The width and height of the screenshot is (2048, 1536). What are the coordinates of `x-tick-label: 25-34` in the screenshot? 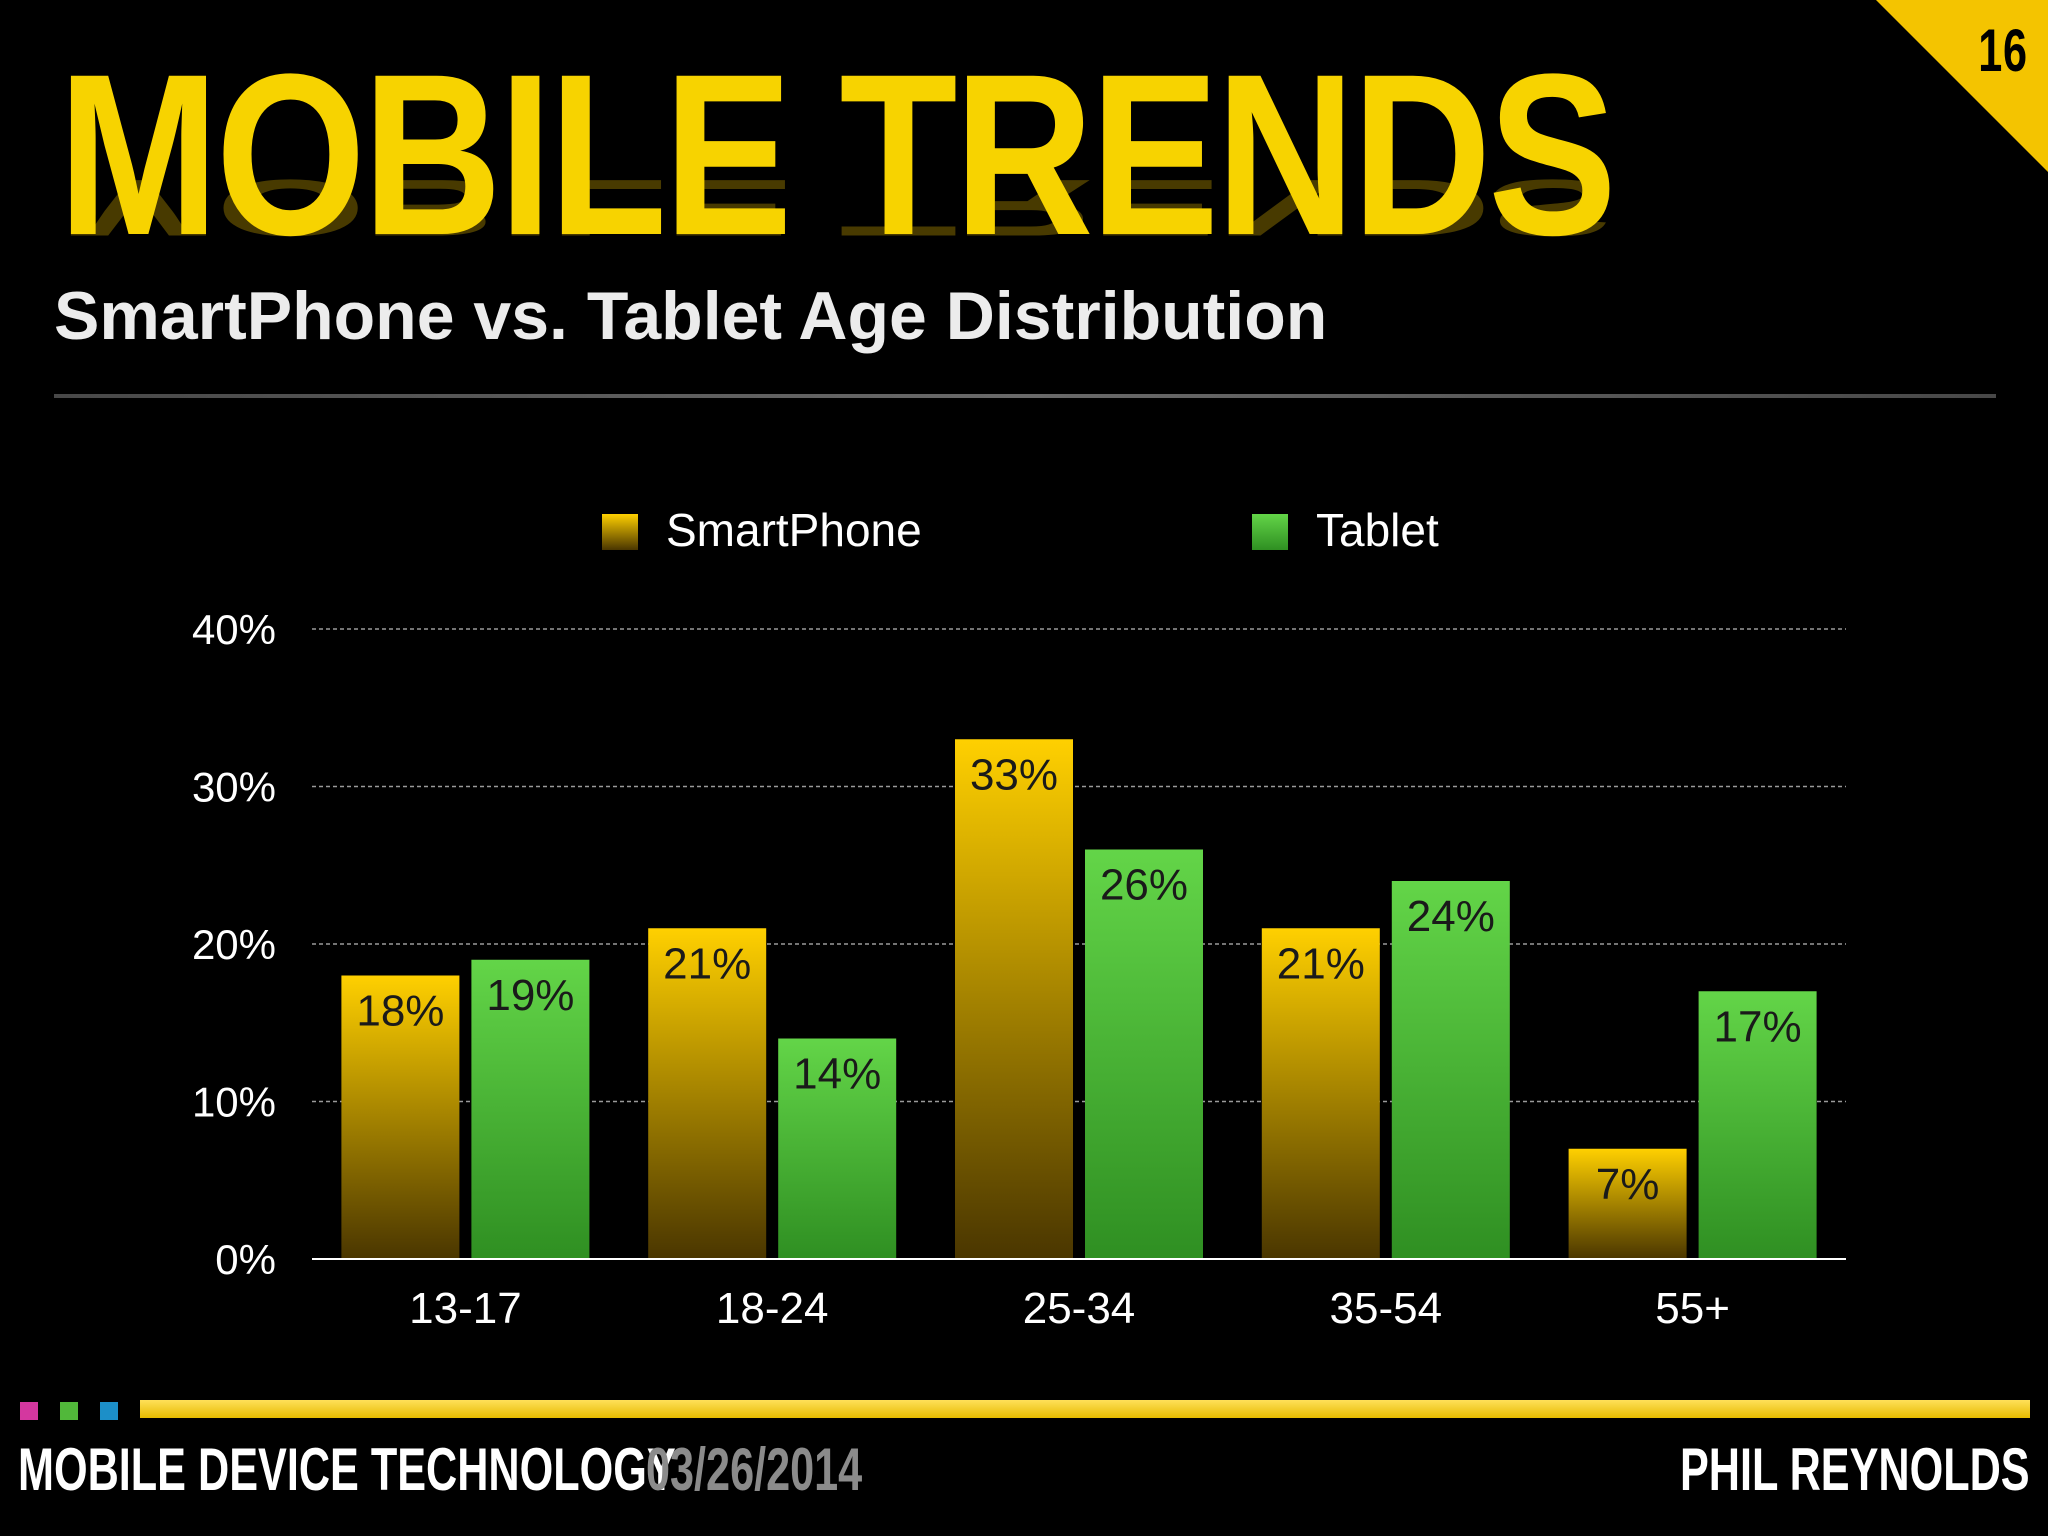 It's located at (1079, 1308).